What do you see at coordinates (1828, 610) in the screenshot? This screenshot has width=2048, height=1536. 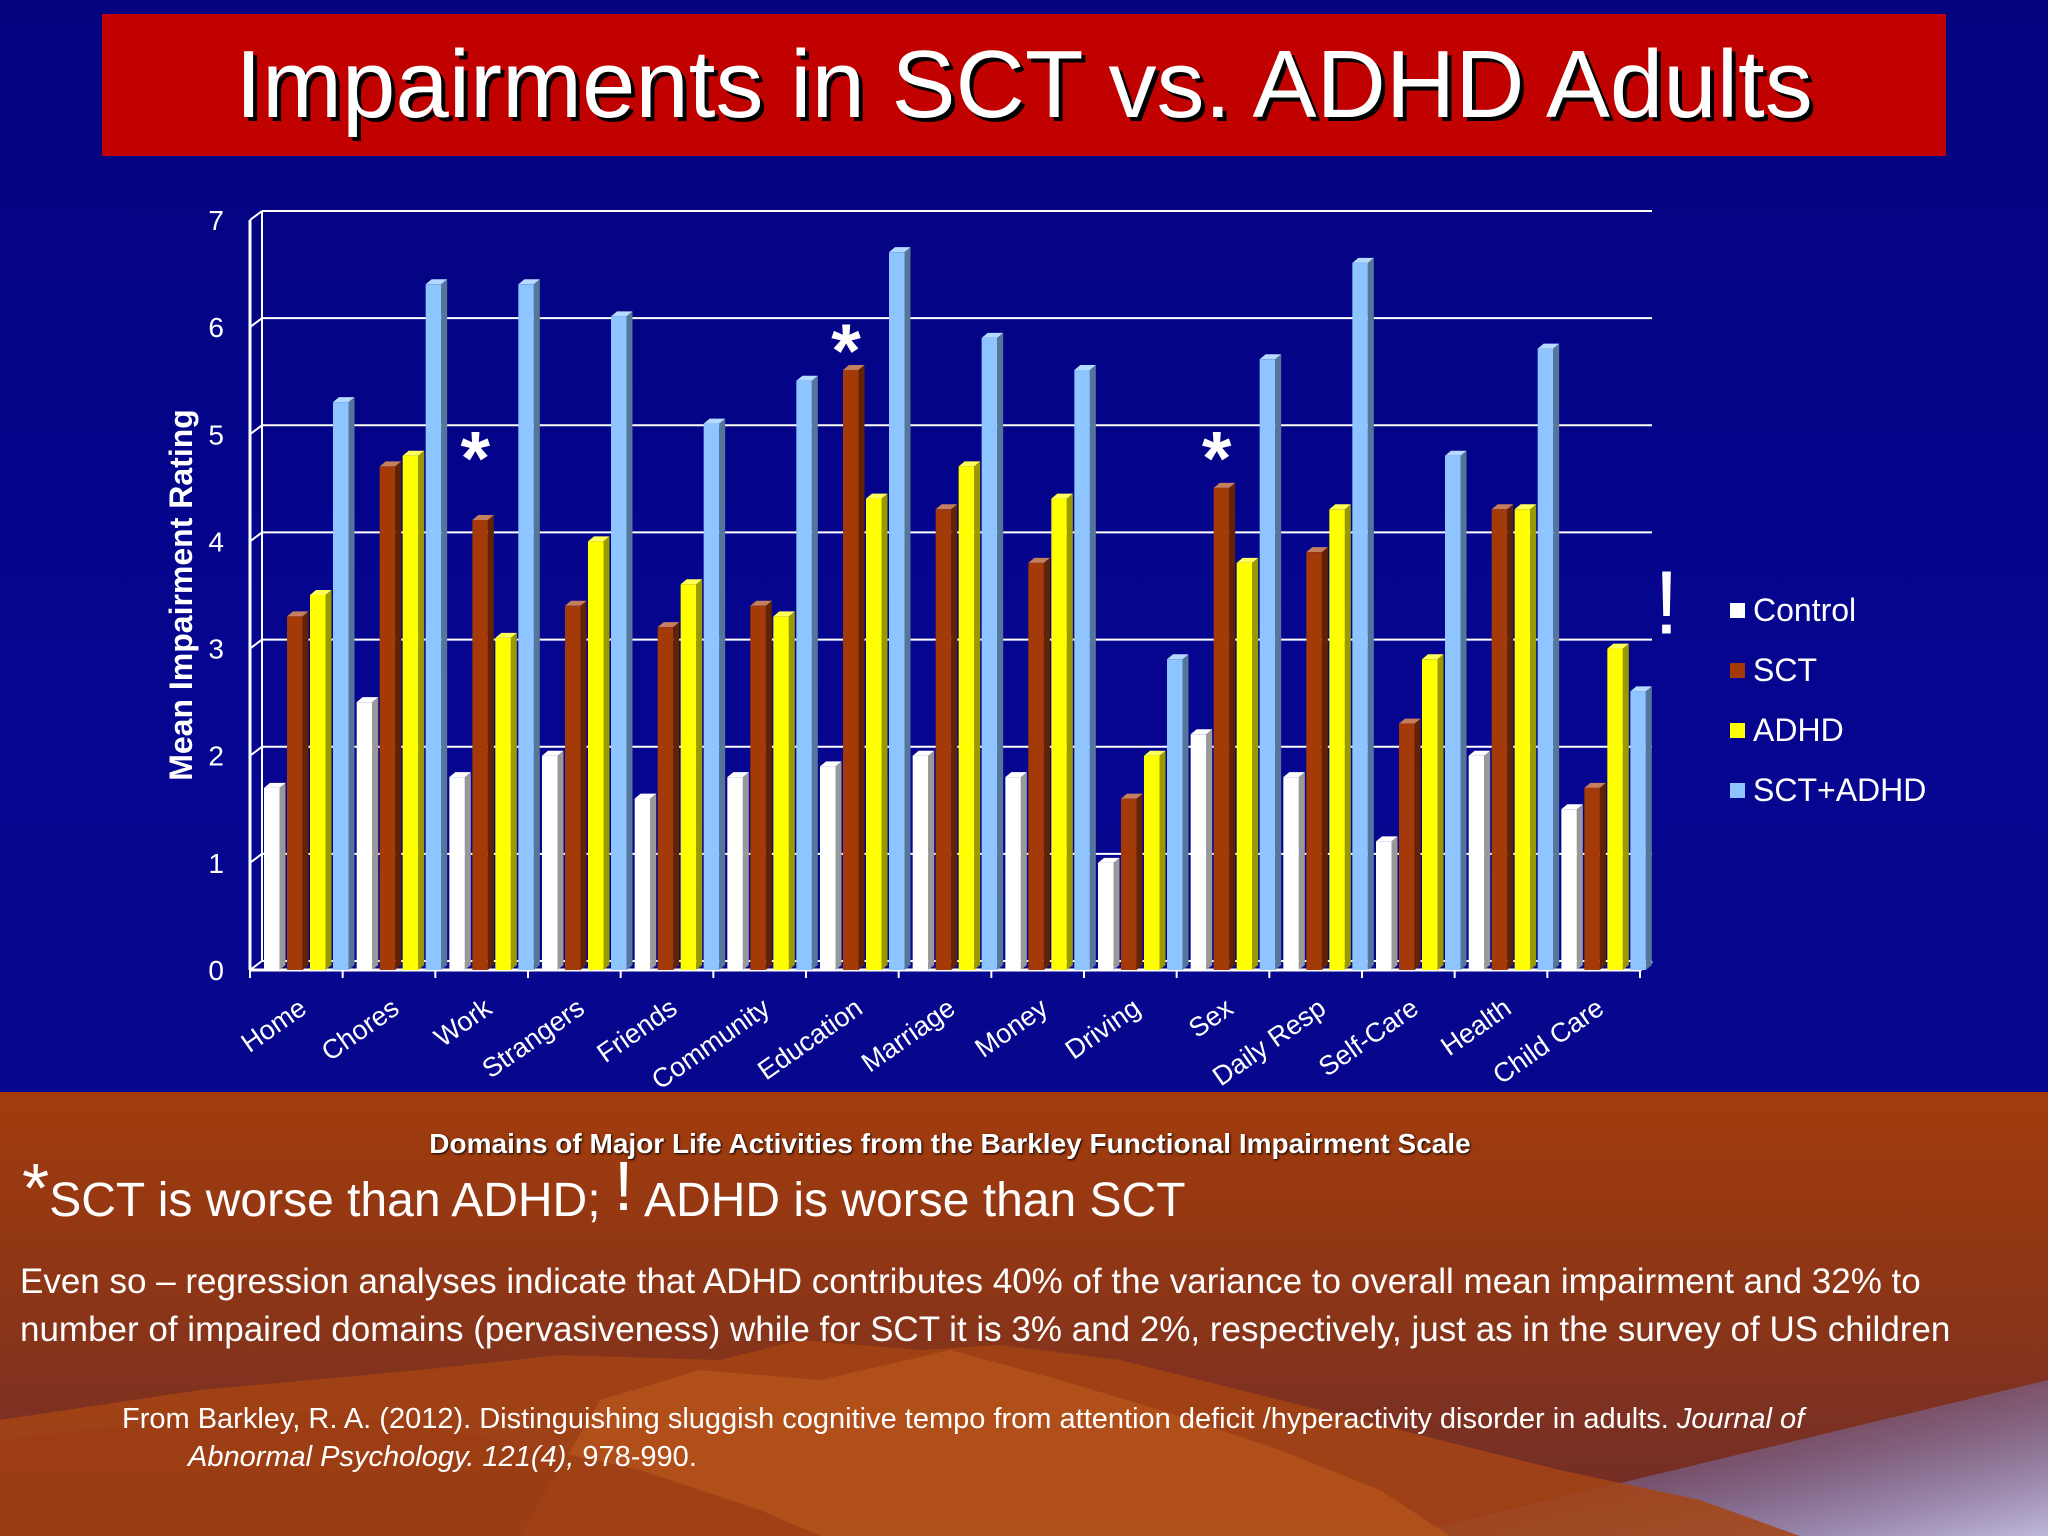 I see `legend-item-control: Control` at bounding box center [1828, 610].